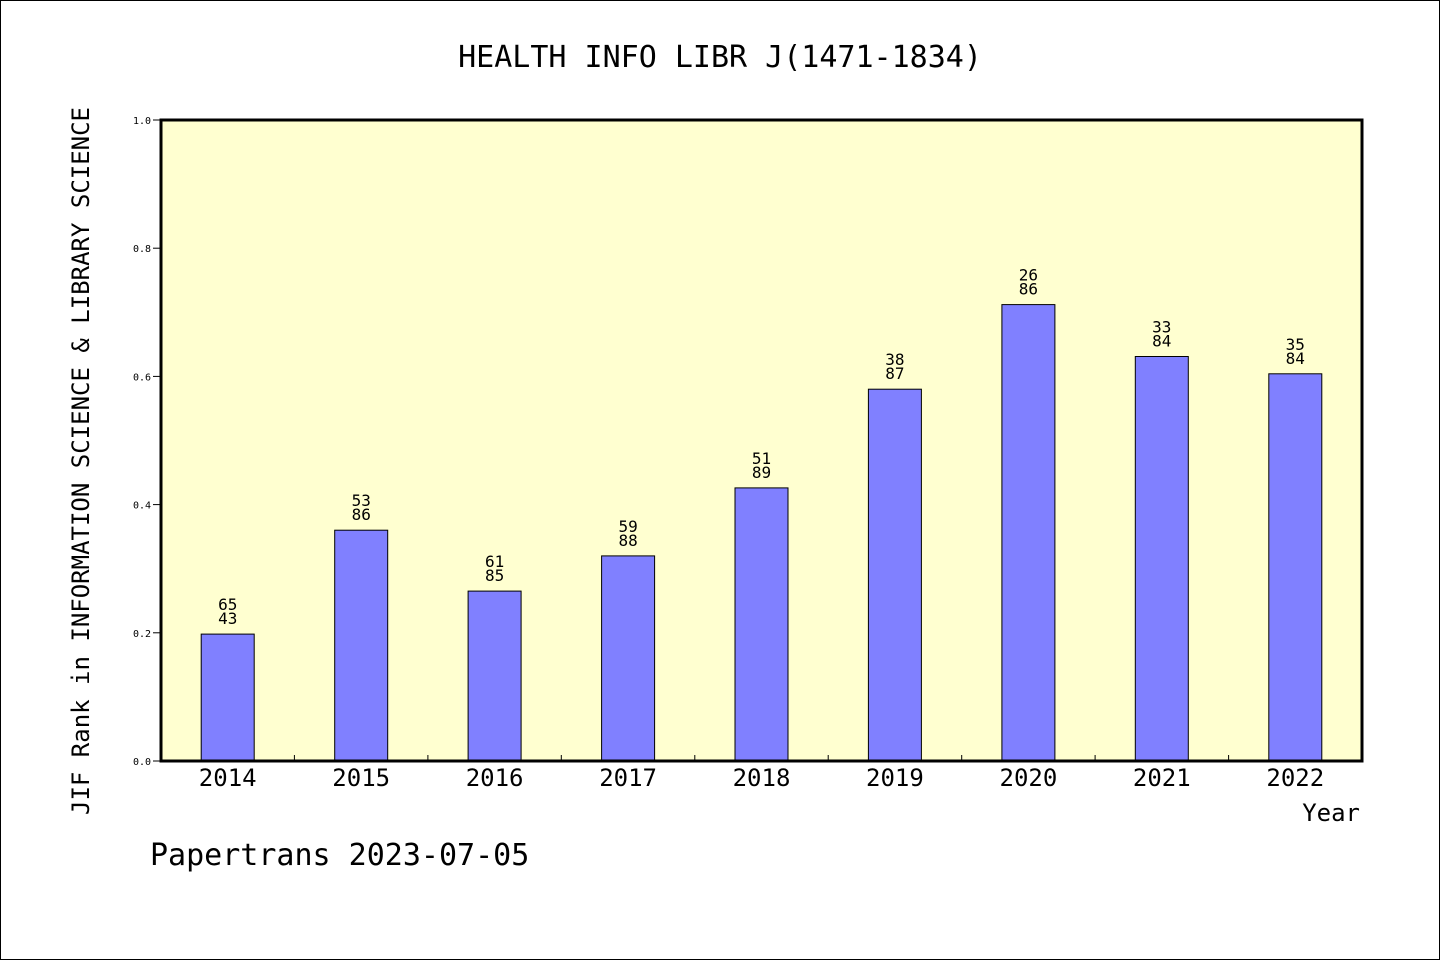 Image resolution: width=1440 pixels, height=960 pixels. Describe the element at coordinates (761, 624) in the screenshot. I see `bar-2018` at that location.